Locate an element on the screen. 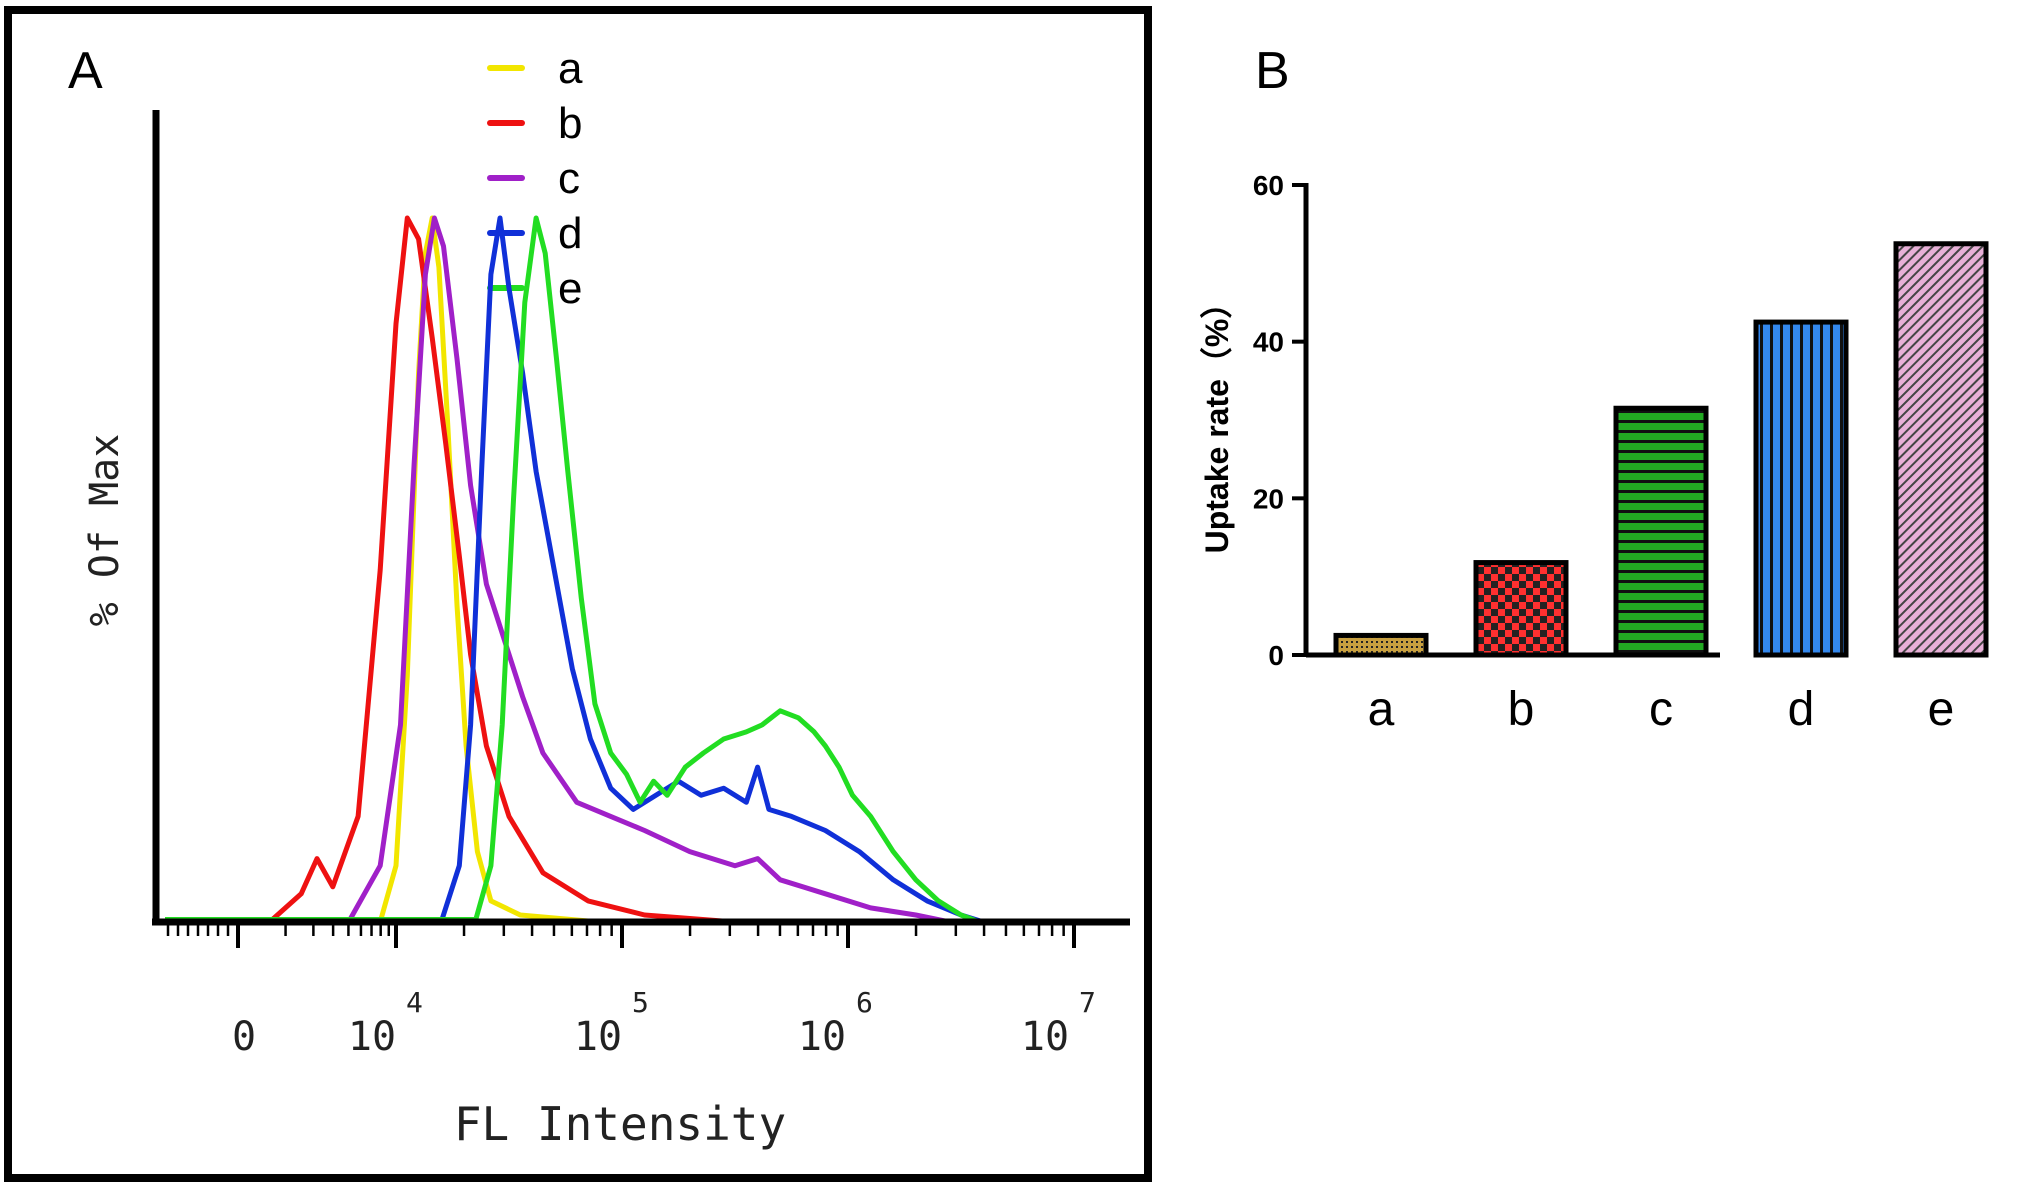 The image size is (2027, 1190). line-b is located at coordinates (501, 570).